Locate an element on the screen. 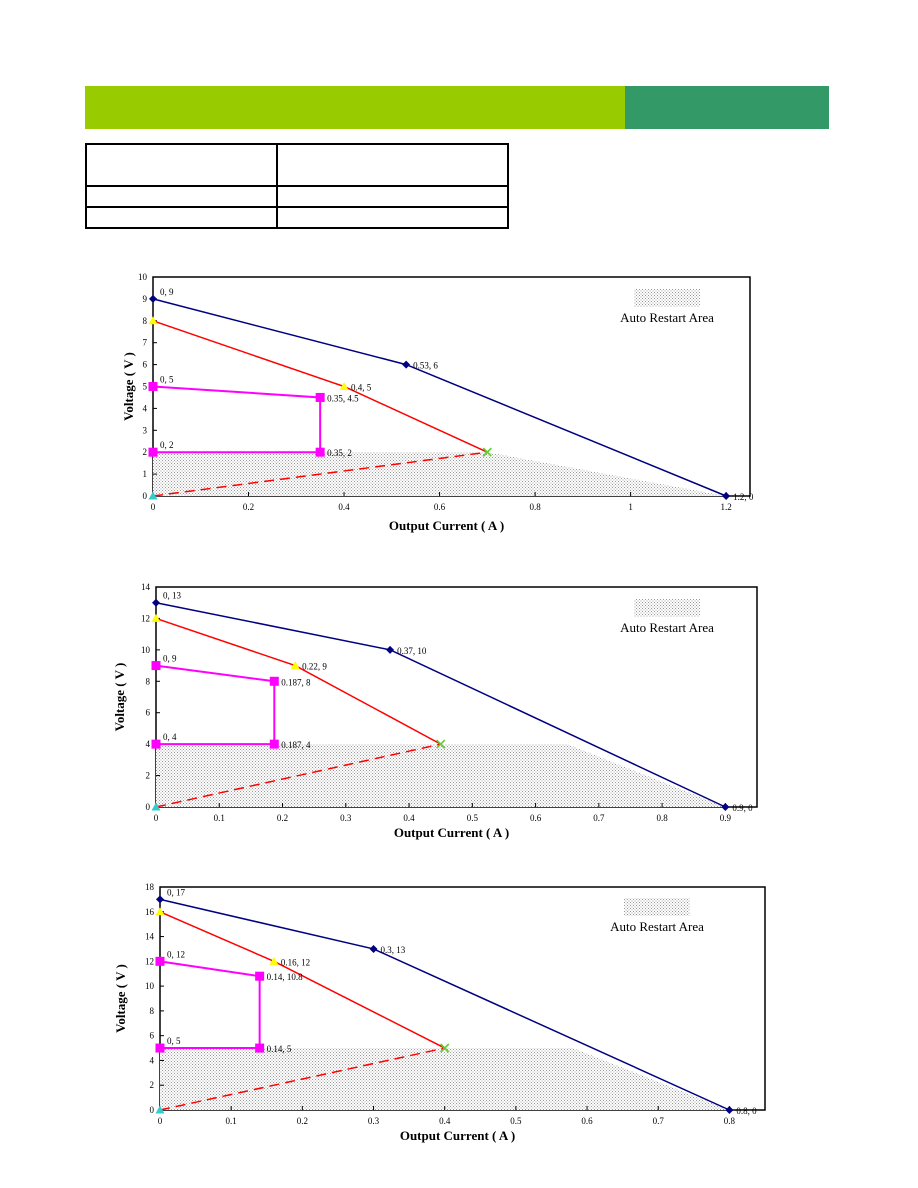 The image size is (918, 1188). table-row is located at coordinates (297, 165).